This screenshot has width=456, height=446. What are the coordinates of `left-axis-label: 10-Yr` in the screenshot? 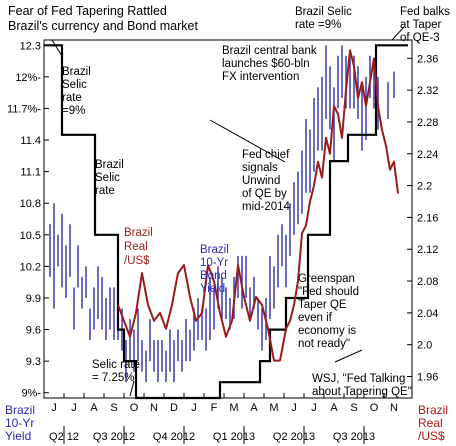 It's located at (19, 423).